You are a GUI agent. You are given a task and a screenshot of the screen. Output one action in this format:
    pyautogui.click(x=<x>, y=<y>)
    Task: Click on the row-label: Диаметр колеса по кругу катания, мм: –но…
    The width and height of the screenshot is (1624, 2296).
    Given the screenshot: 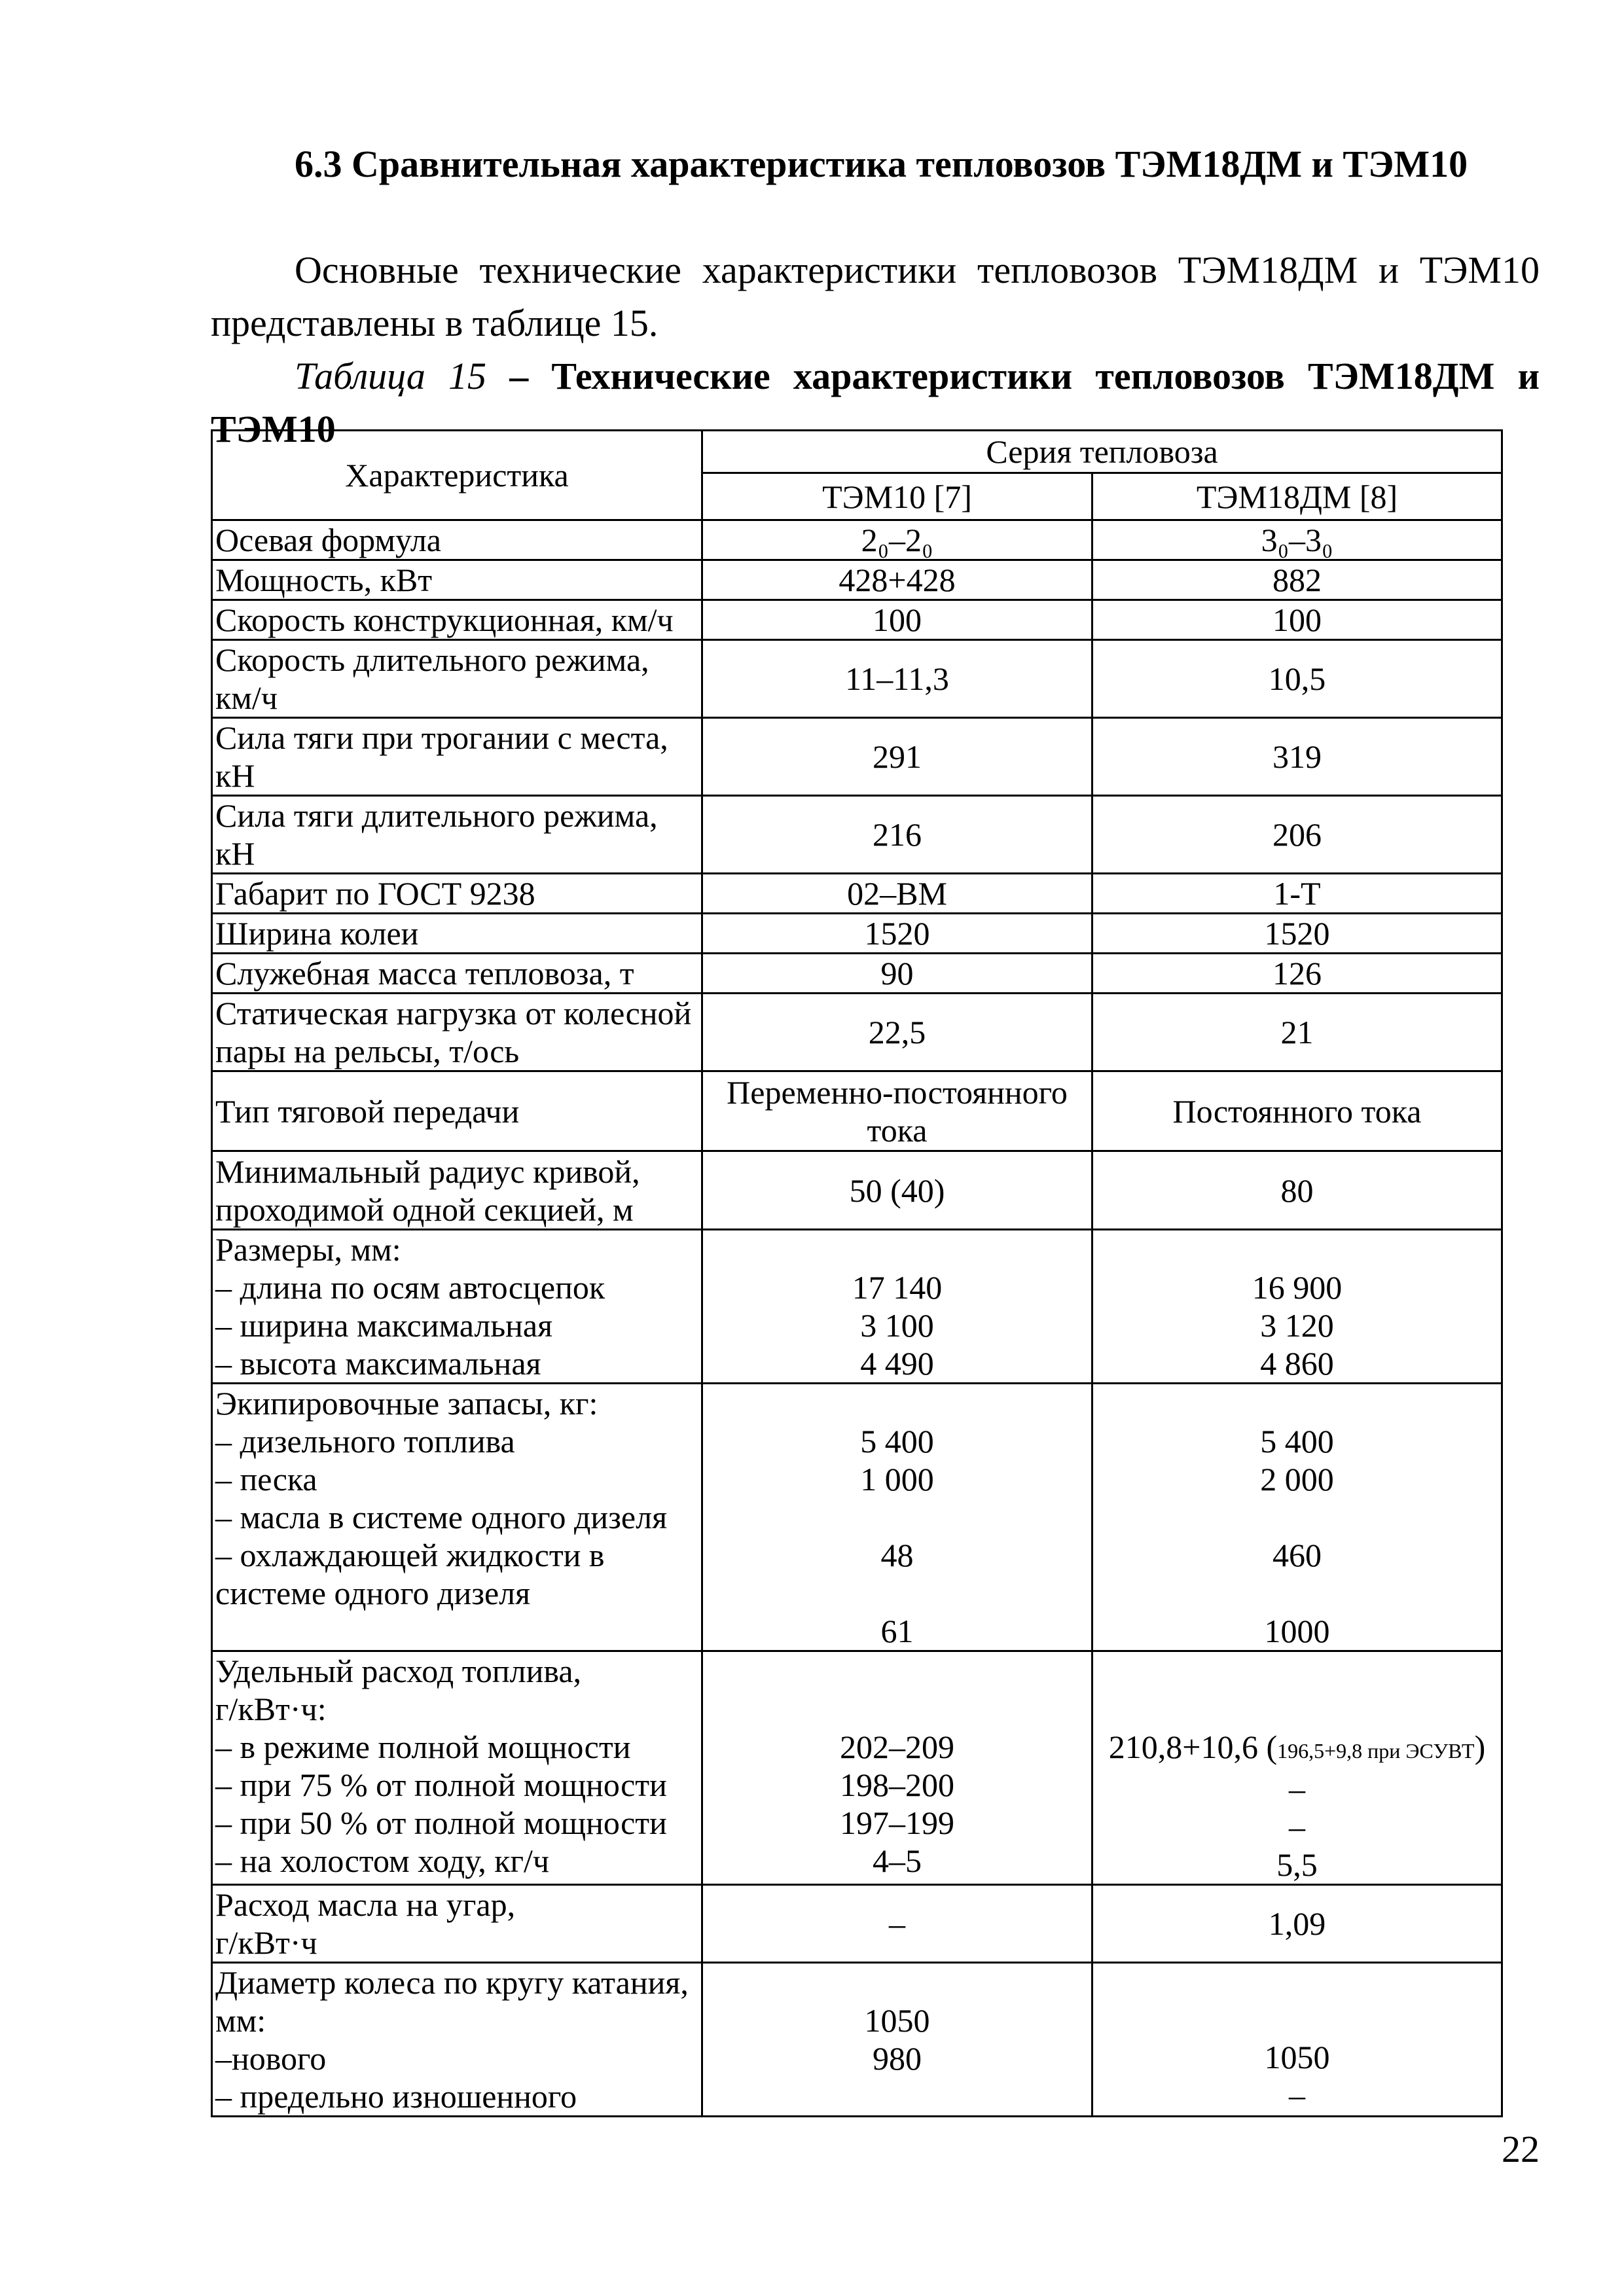 What is the action you would take?
    pyautogui.click(x=457, y=2039)
    